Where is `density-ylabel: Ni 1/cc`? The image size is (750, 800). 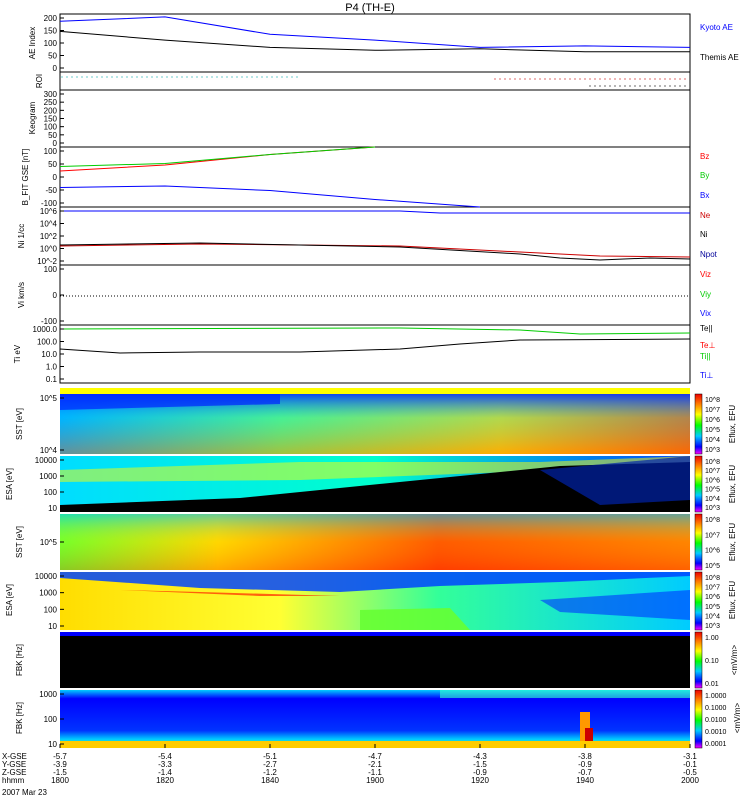
density-ylabel: Ni 1/cc is located at coordinates (21, 236).